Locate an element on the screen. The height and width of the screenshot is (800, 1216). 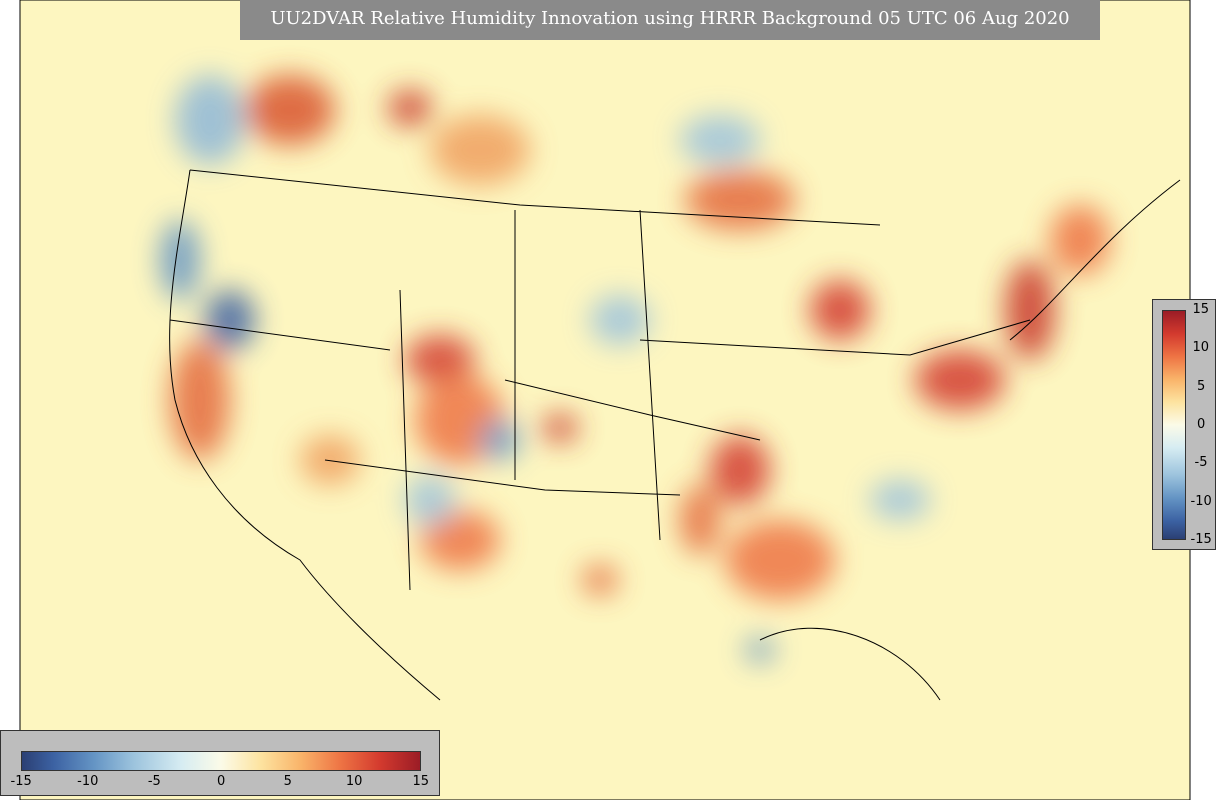
horizontal-colorbar: -15 -10 -5 0 5 10 15 is located at coordinates (220, 763).